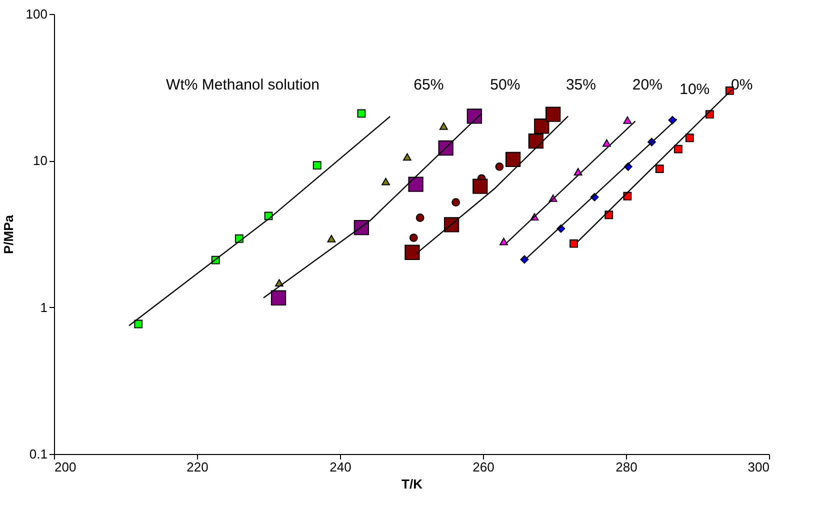 This screenshot has height=506, width=821. What do you see at coordinates (505, 85) in the screenshot?
I see `annotation: 50%` at bounding box center [505, 85].